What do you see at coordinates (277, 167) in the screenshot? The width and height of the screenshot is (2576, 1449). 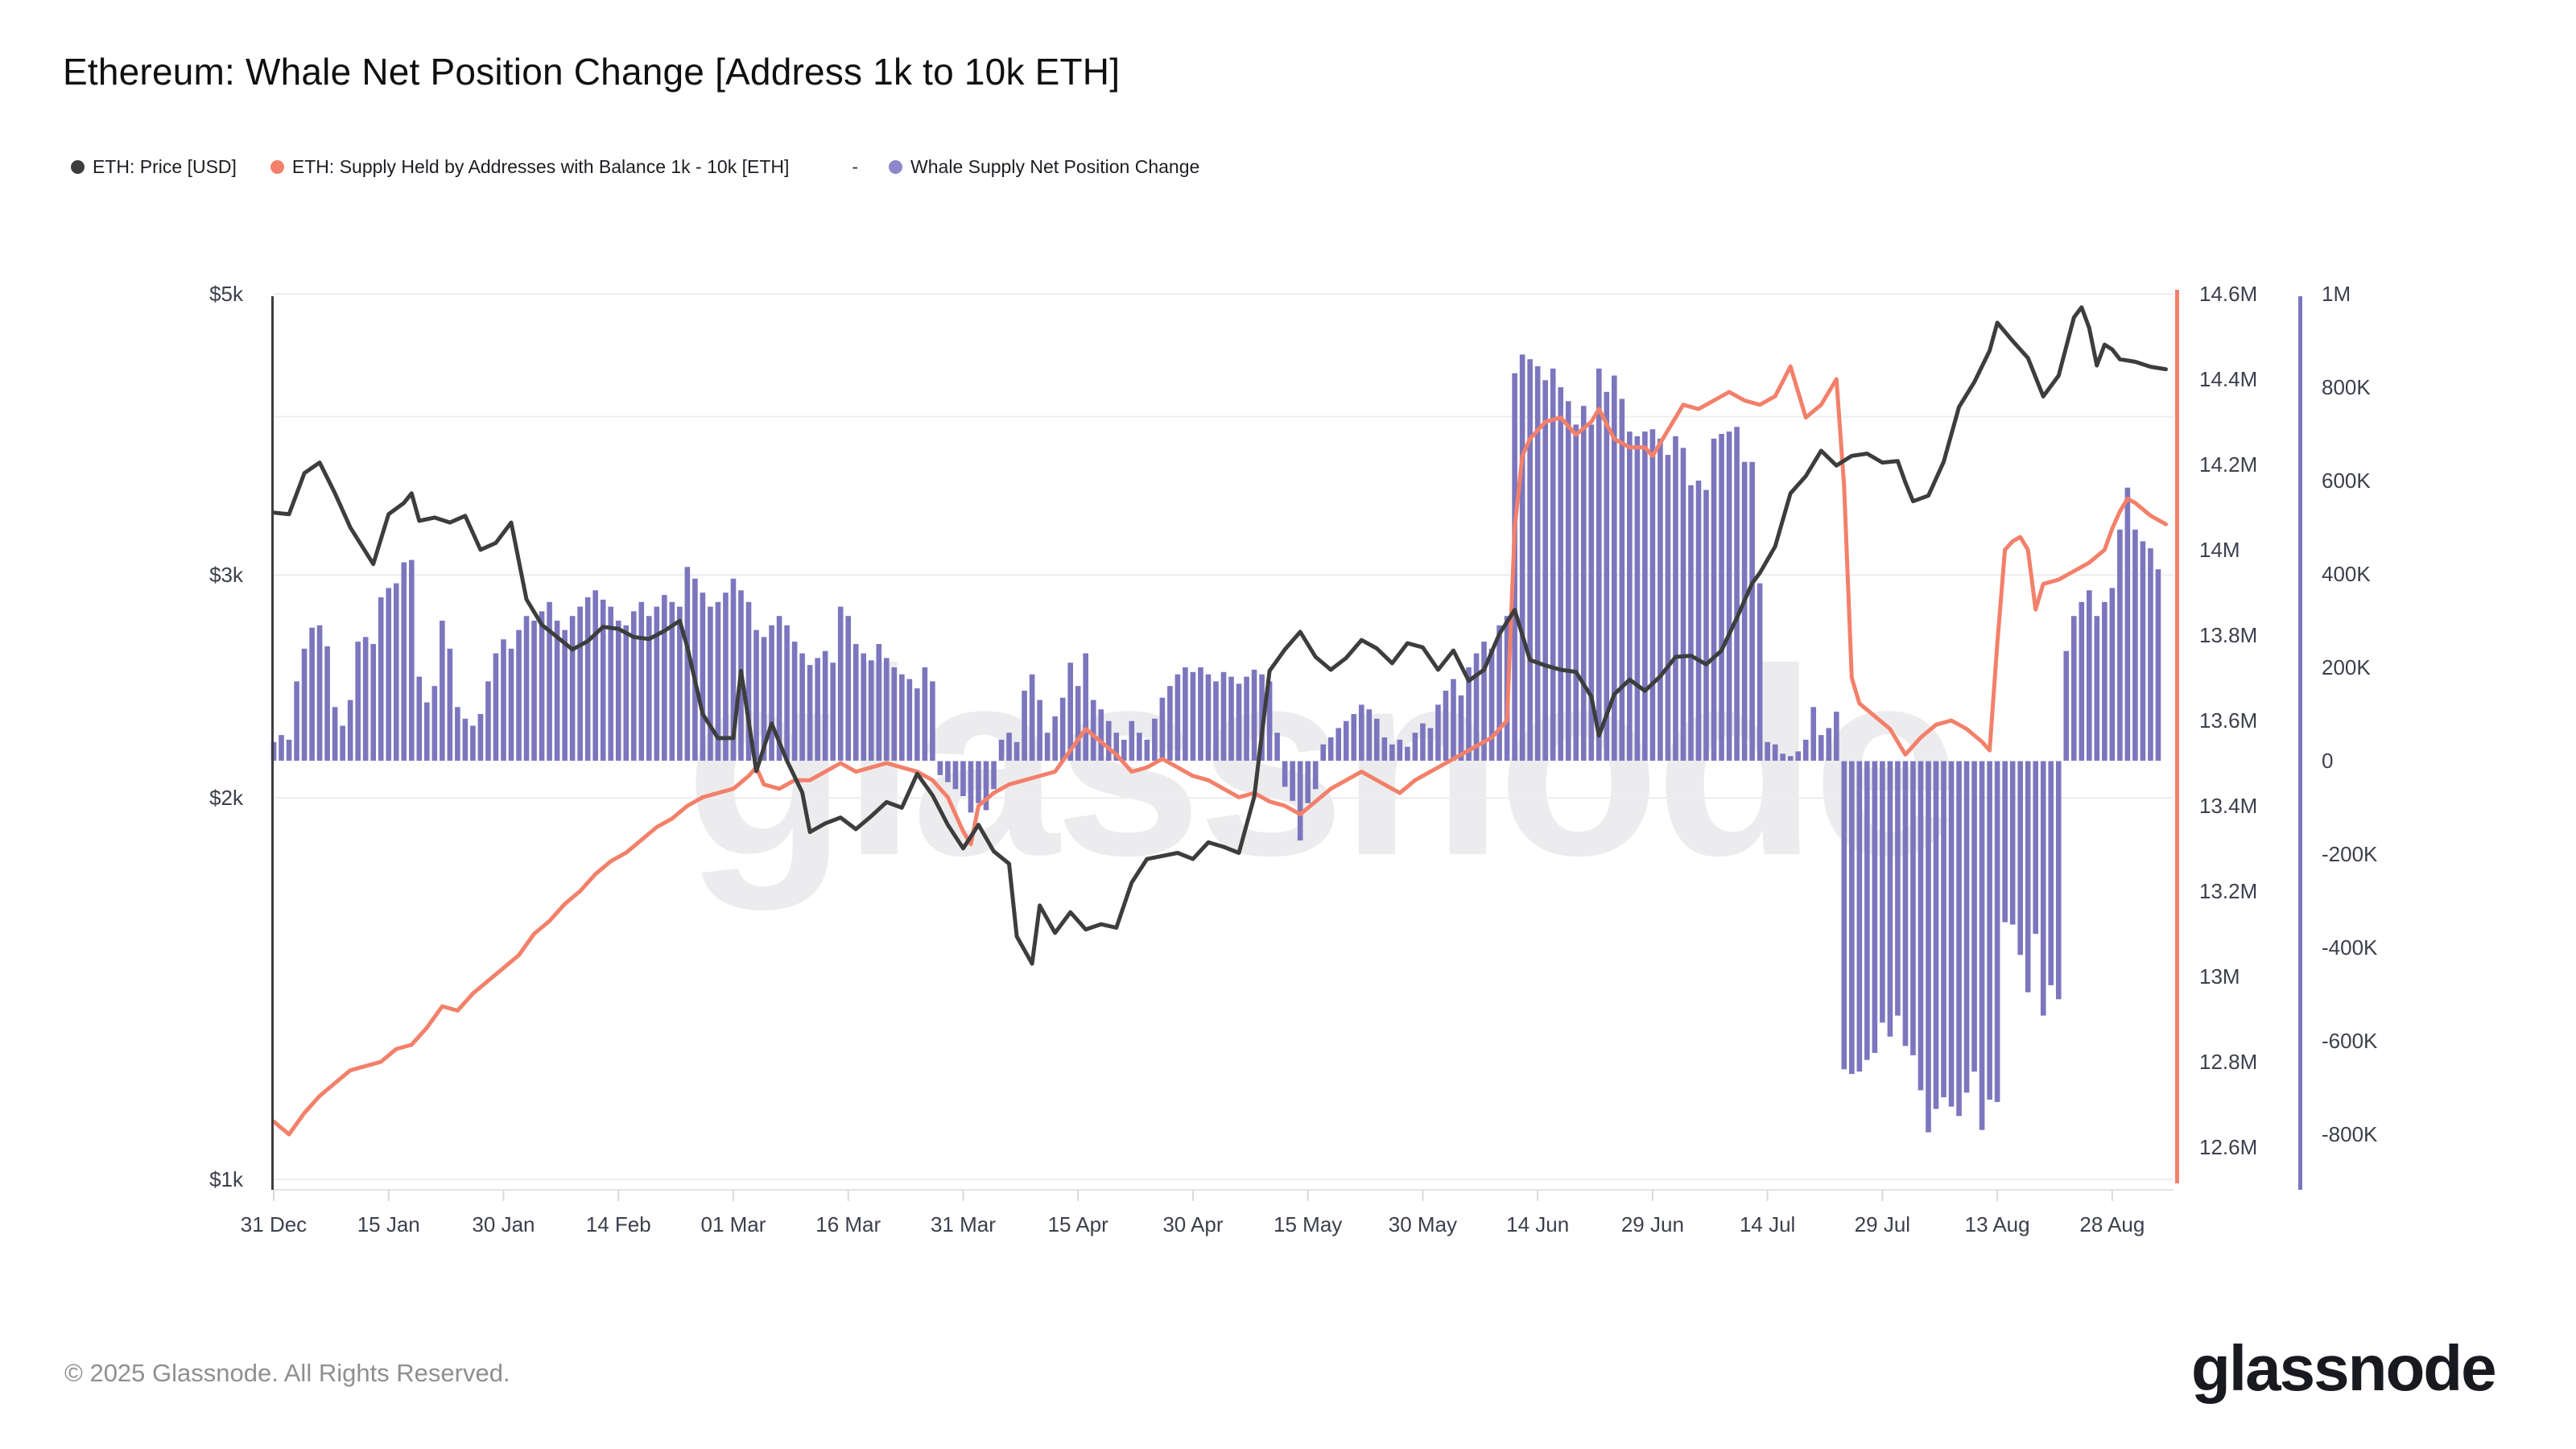 I see `supply-legend-dot-icon` at bounding box center [277, 167].